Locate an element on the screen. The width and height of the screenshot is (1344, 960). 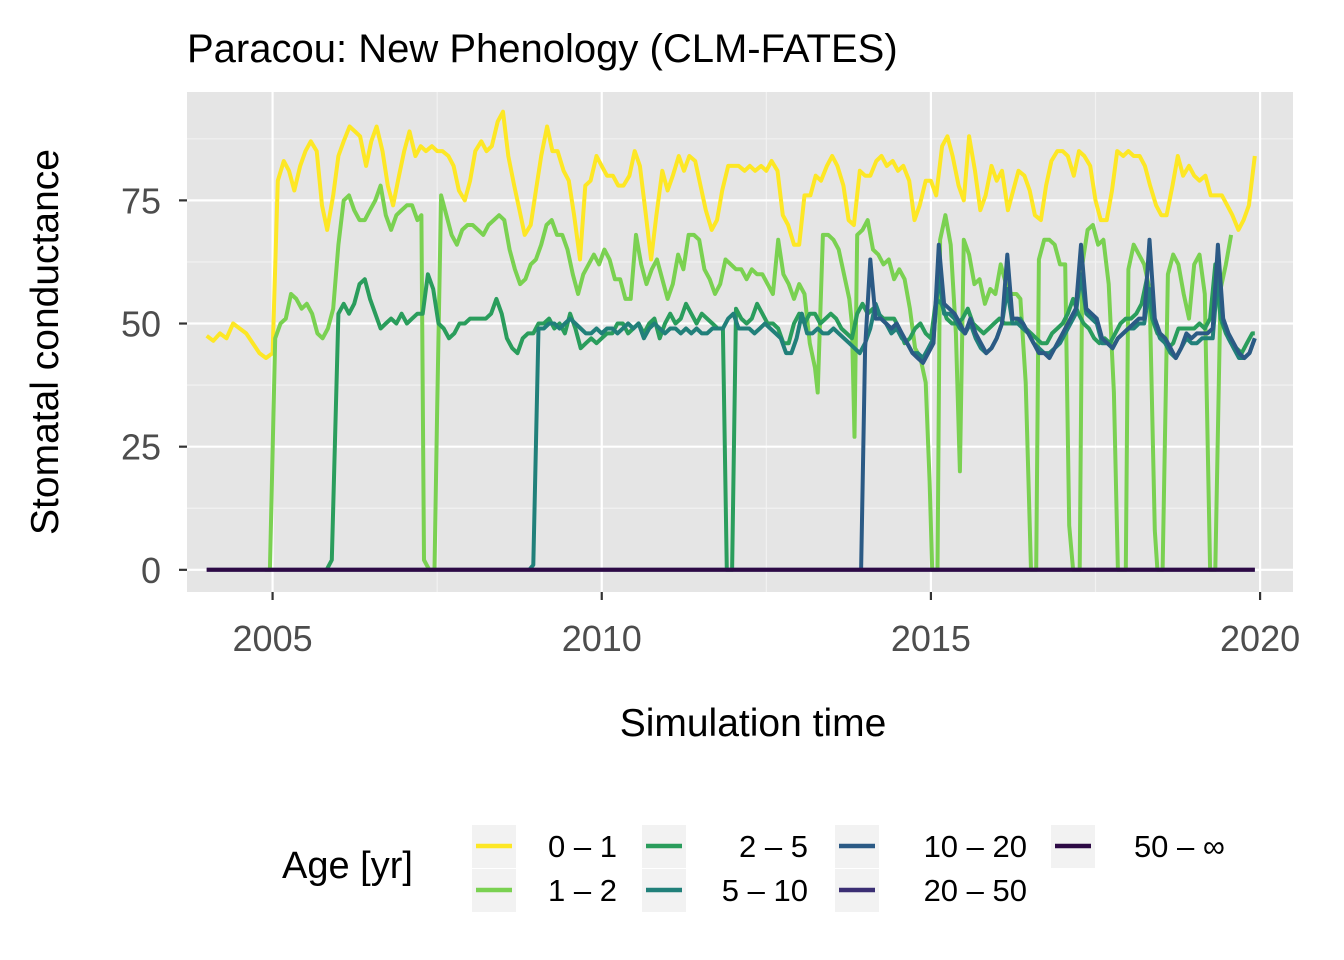
legend-label-1-2: 1 – 2 is located at coordinates (582, 890).